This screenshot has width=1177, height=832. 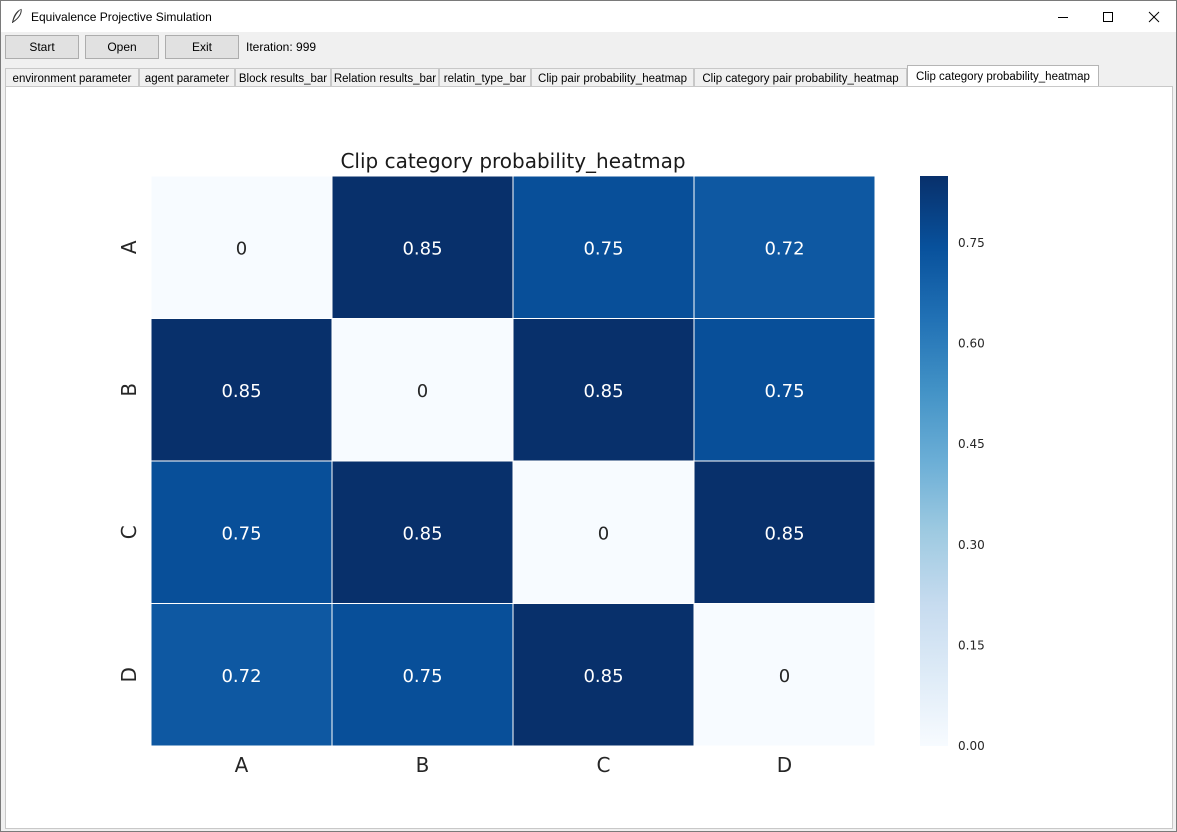 I want to click on colorbar, so click(x=934, y=461).